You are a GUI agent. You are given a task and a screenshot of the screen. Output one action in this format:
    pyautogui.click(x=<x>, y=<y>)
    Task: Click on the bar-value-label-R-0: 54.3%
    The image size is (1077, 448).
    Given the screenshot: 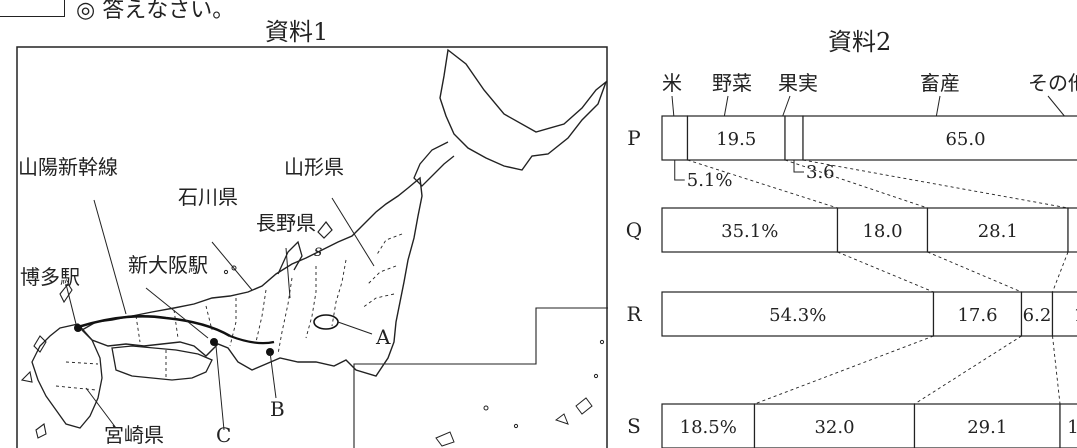 What is the action you would take?
    pyautogui.click(x=797, y=315)
    